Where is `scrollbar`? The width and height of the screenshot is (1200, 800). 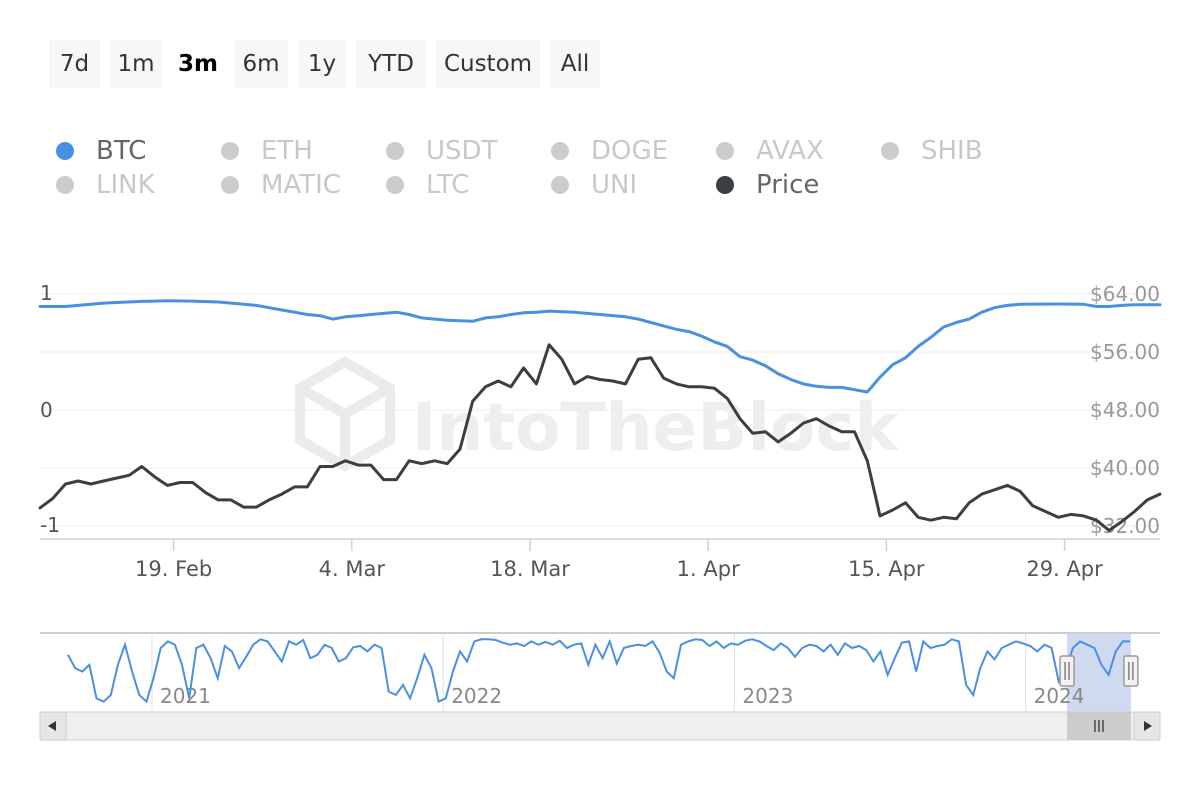
scrollbar is located at coordinates (600, 726).